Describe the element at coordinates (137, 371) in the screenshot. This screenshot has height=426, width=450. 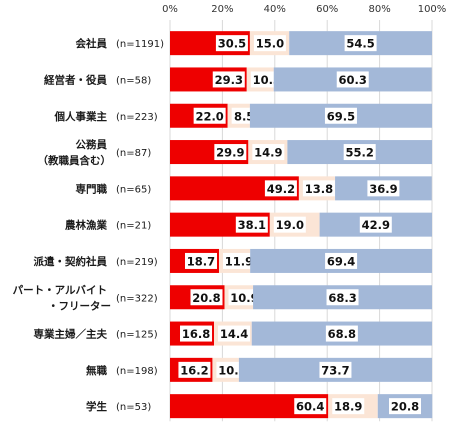
I see `sample-size-label: (n=198)` at that location.